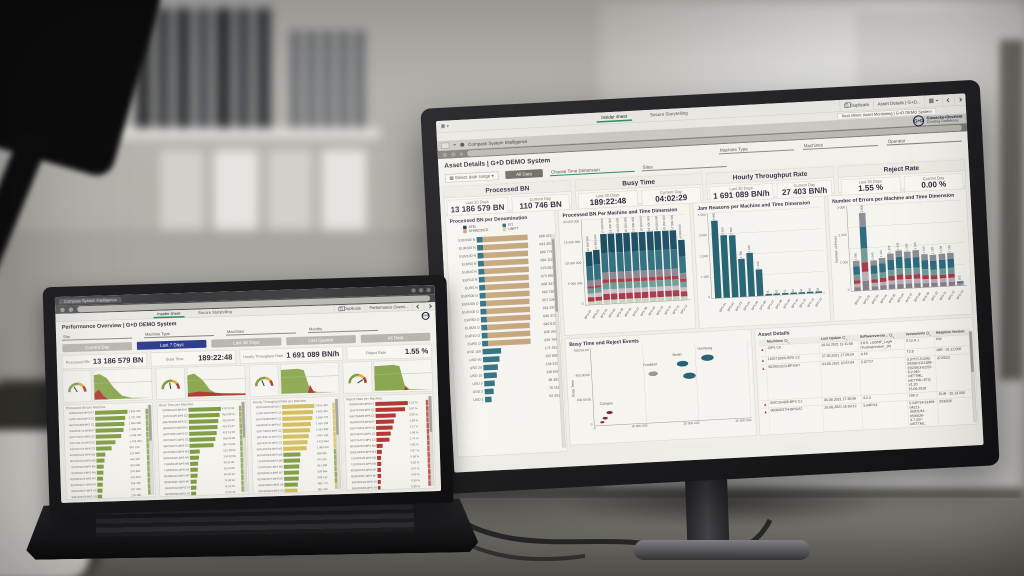 The width and height of the screenshot is (1024, 576). Describe the element at coordinates (428, 290) in the screenshot. I see `close-button` at that location.